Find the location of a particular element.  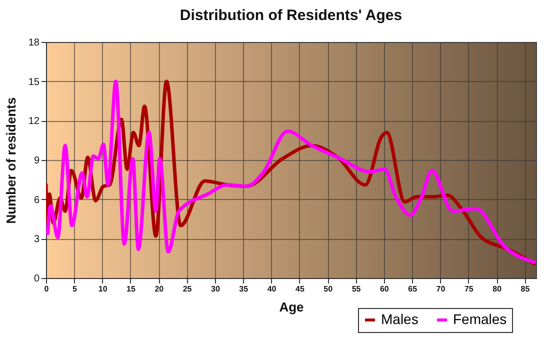

x-tick-label: 35 is located at coordinates (244, 289).